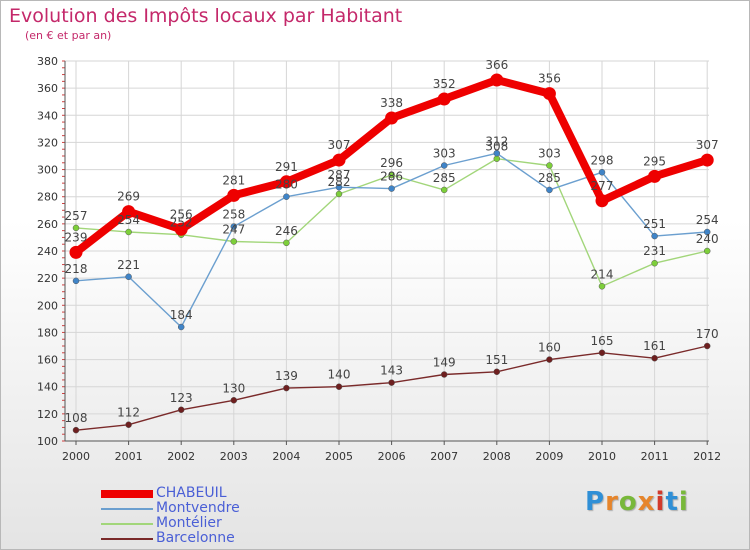 The width and height of the screenshot is (750, 550). I want to click on data-label: 240, so click(707, 239).